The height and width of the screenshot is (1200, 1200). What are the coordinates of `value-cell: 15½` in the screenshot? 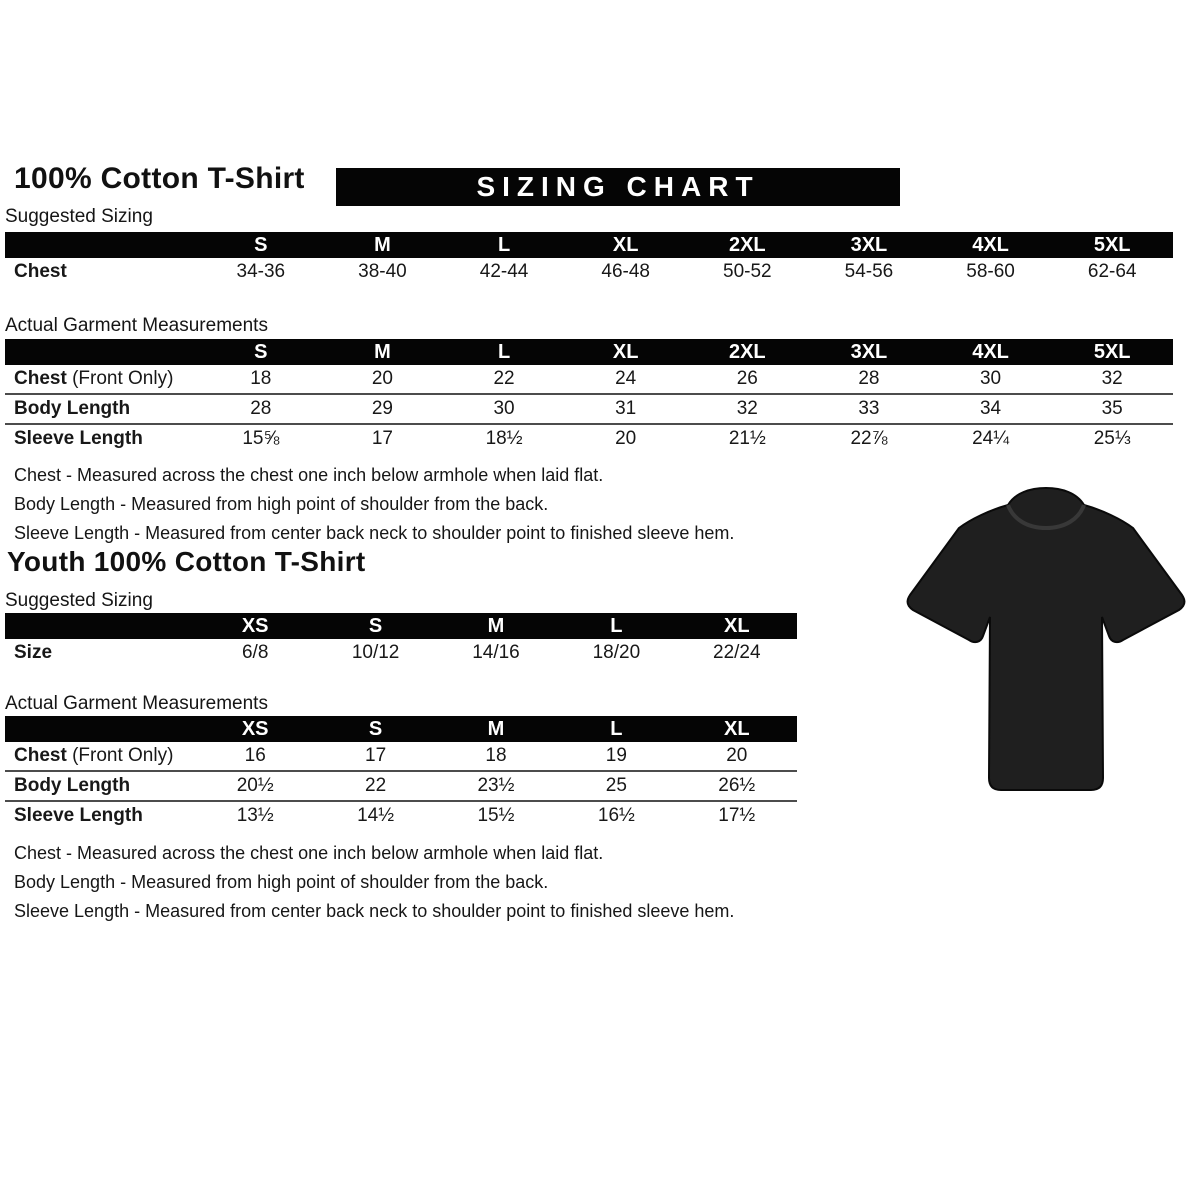 It's located at (496, 815).